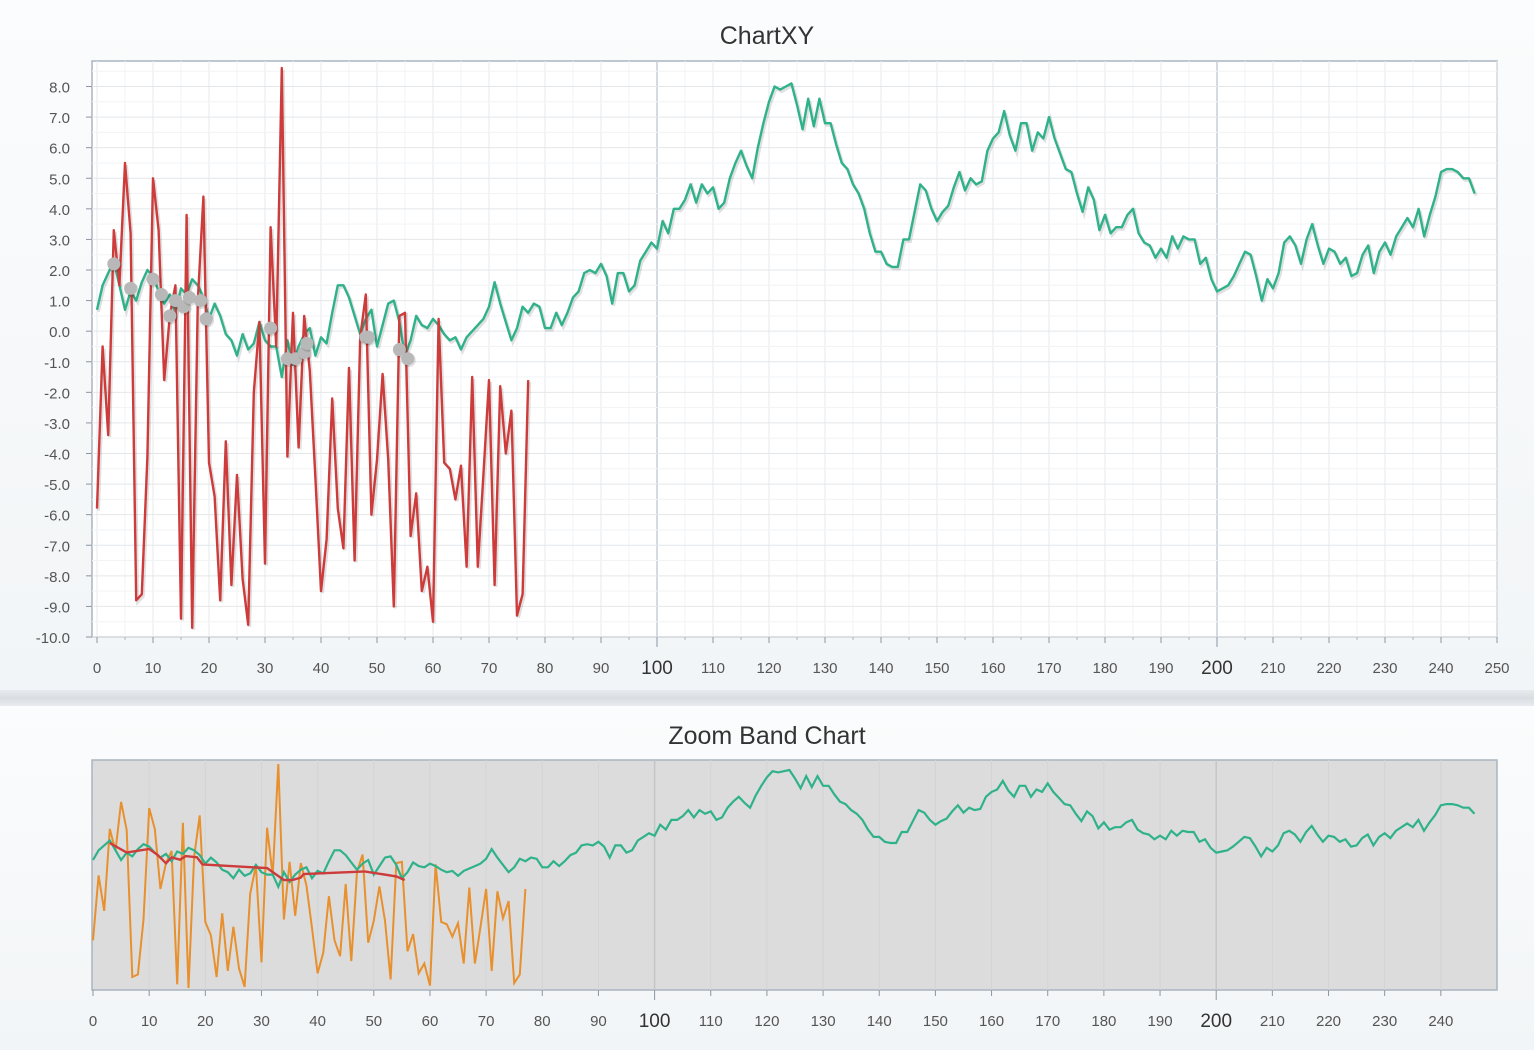 Image resolution: width=1534 pixels, height=1050 pixels. Describe the element at coordinates (1048, 668) in the screenshot. I see `x-tick-label: 170` at that location.